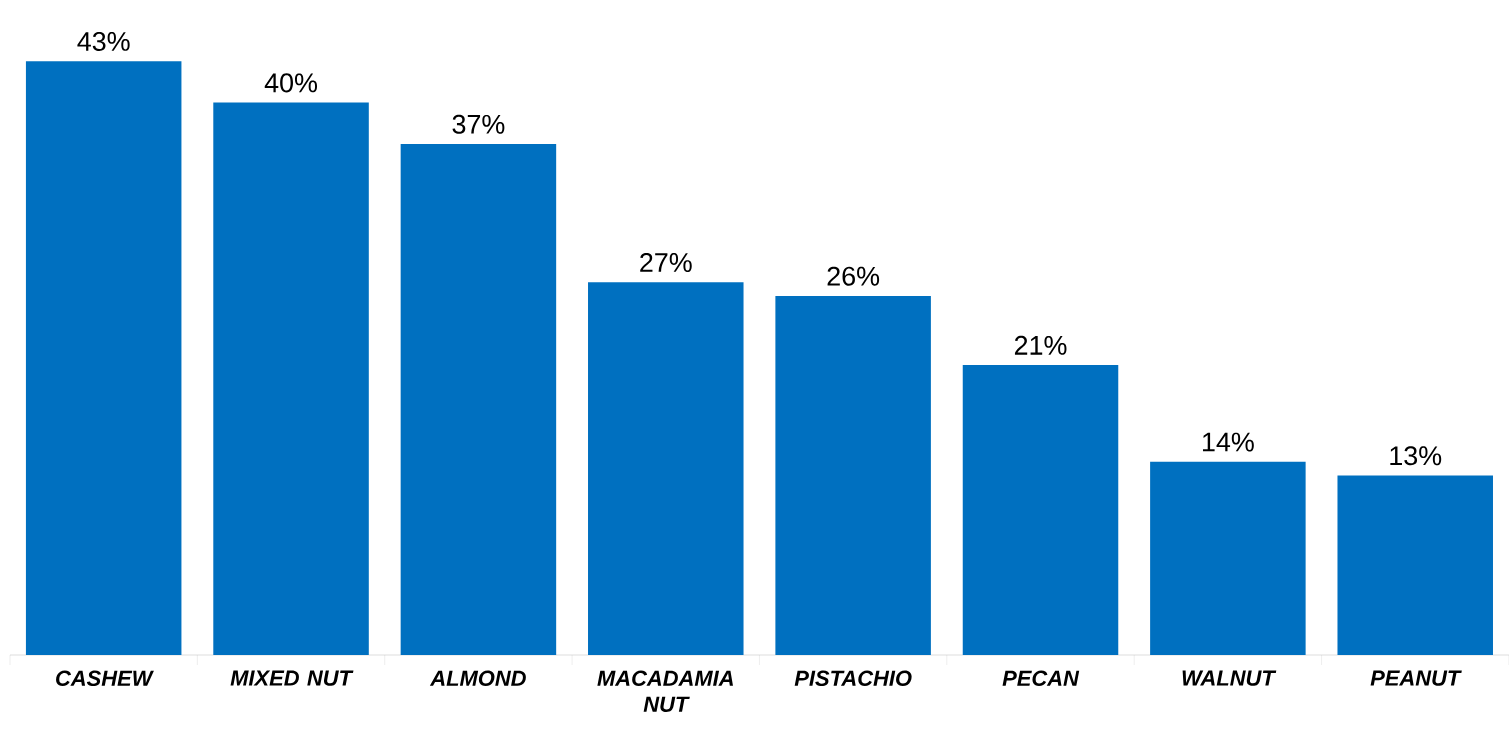 The image size is (1509, 737). I want to click on data-label: 13%, so click(1416, 456).